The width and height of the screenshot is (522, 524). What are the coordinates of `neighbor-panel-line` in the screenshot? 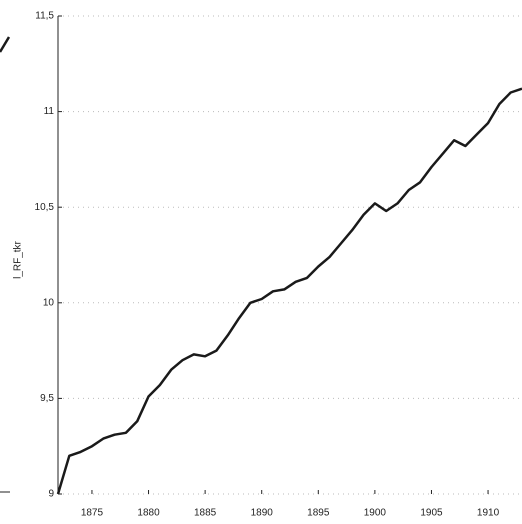 It's located at (5, 44).